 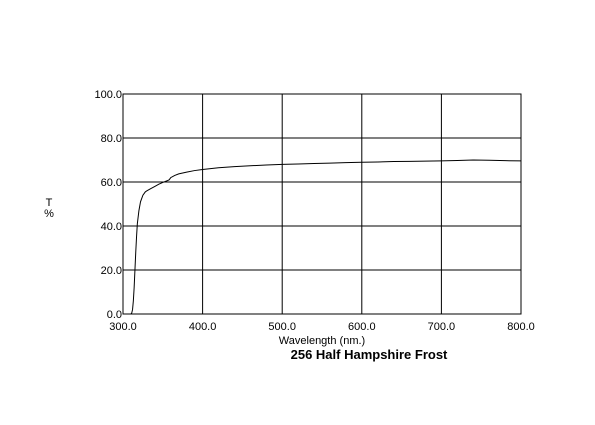 I want to click on y-tick-label: 0.0, so click(x=114, y=315).